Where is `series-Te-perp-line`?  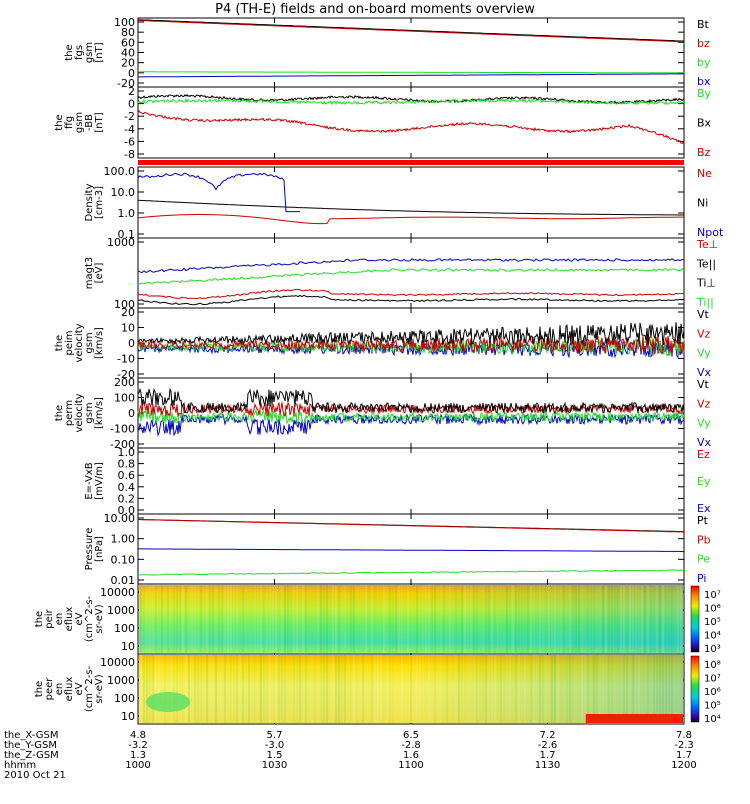
series-Te-perp-line is located at coordinates (411, 294).